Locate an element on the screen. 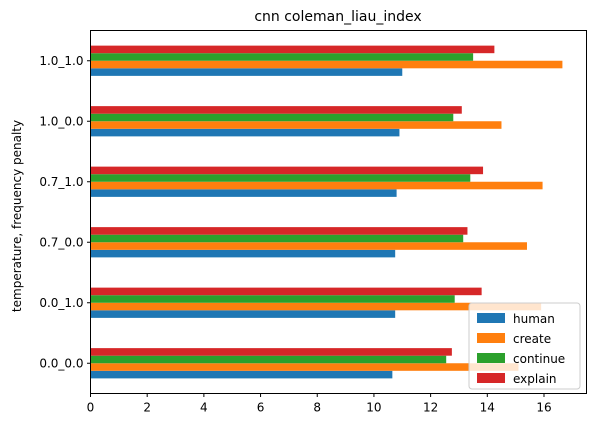 The width and height of the screenshot is (596, 433). x-tick-label: 16 is located at coordinates (543, 408).